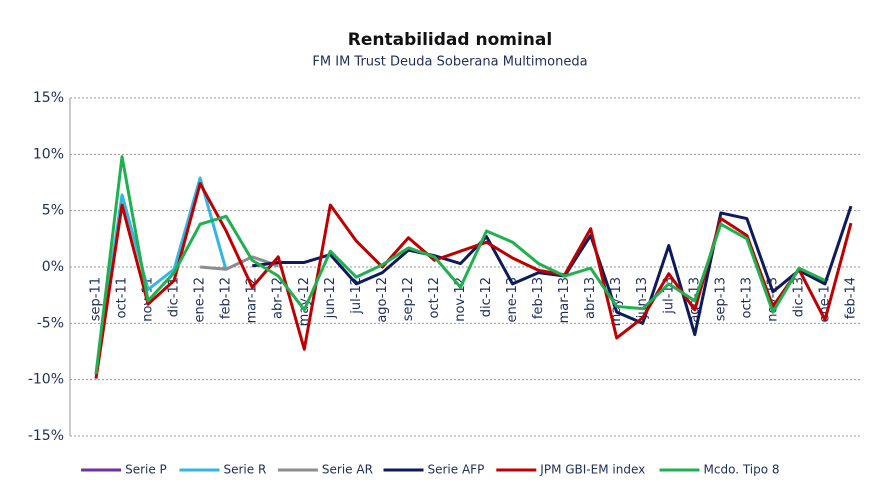 The image size is (875, 500). What do you see at coordinates (330, 298) in the screenshot?
I see `x-tick-label: jun-12` at bounding box center [330, 298].